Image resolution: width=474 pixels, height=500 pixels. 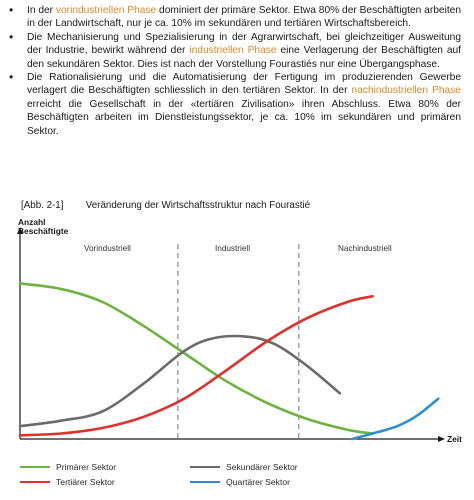 I want to click on y-axis-label: Beschäftigte, so click(x=43, y=231).